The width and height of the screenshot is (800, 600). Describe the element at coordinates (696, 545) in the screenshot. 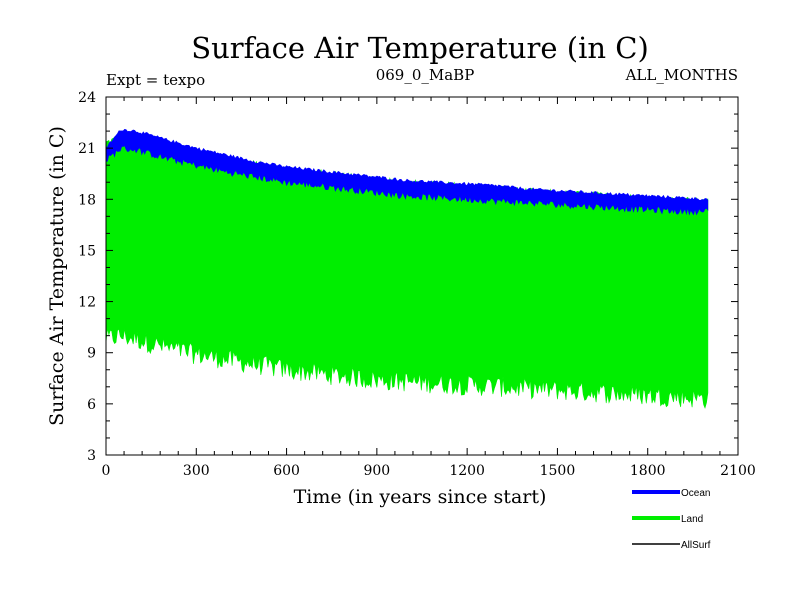

I see `legend-label-allsurf: AllSurf` at that location.